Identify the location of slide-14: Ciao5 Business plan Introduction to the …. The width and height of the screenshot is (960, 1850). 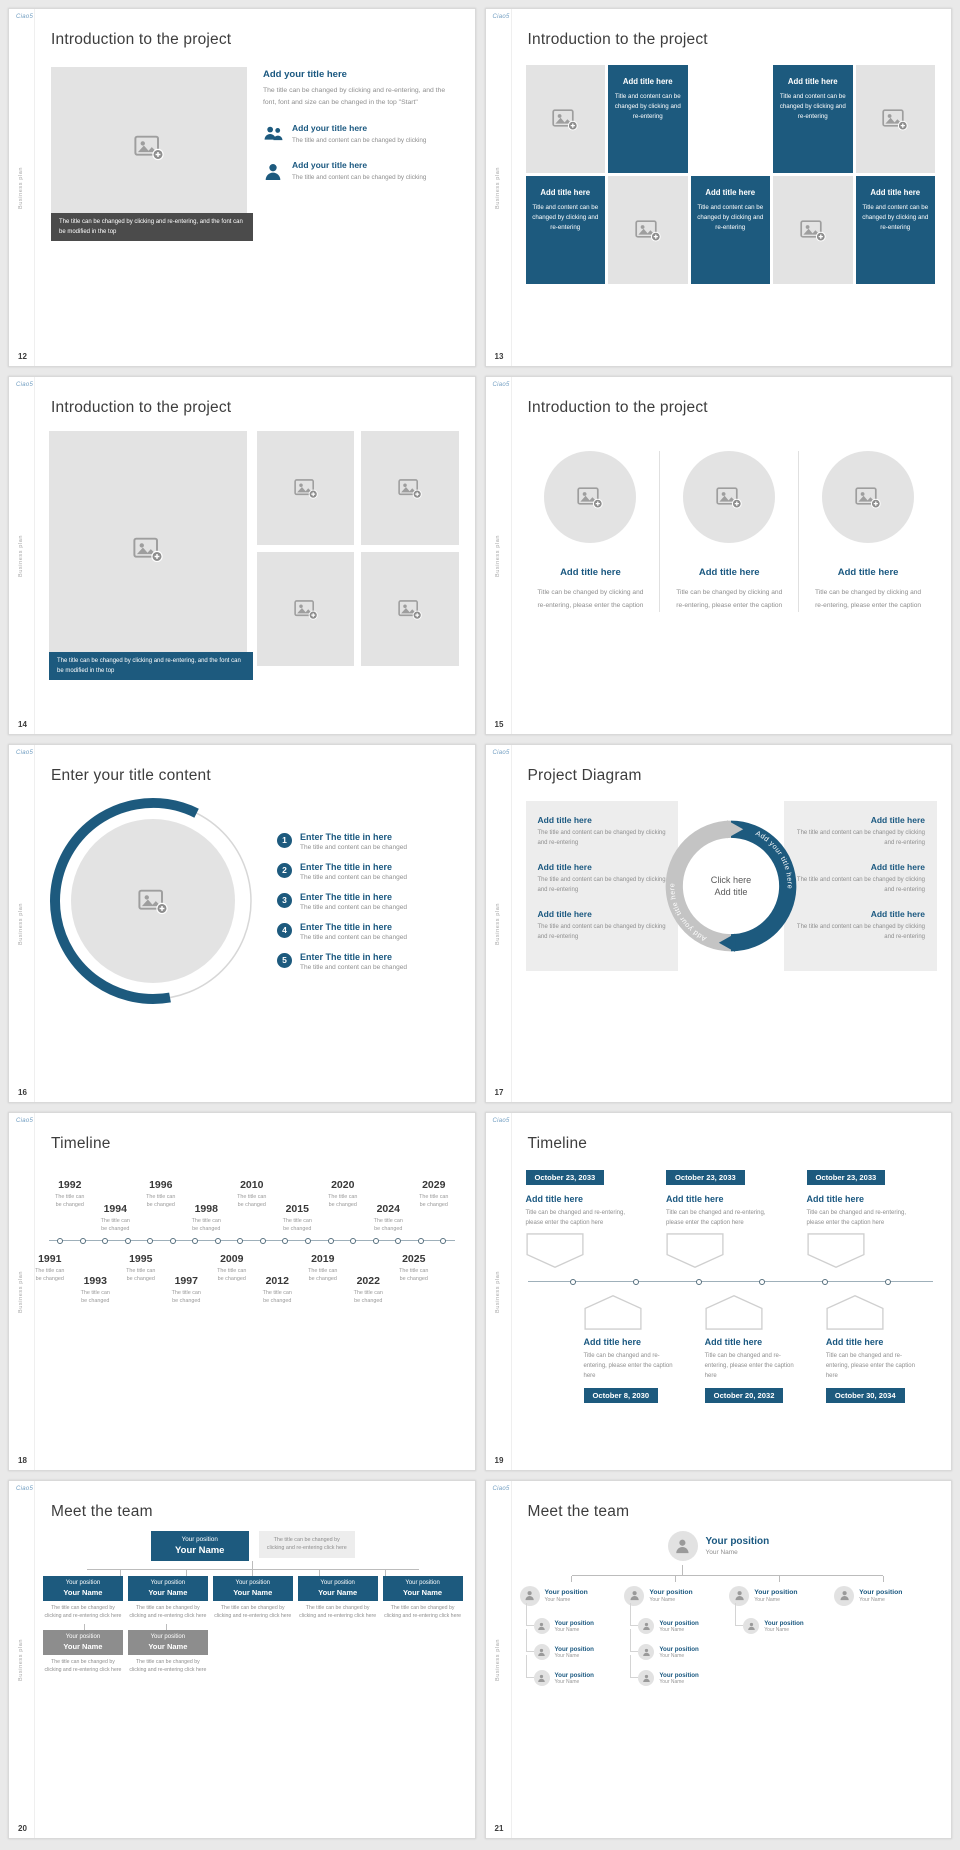
(242, 555).